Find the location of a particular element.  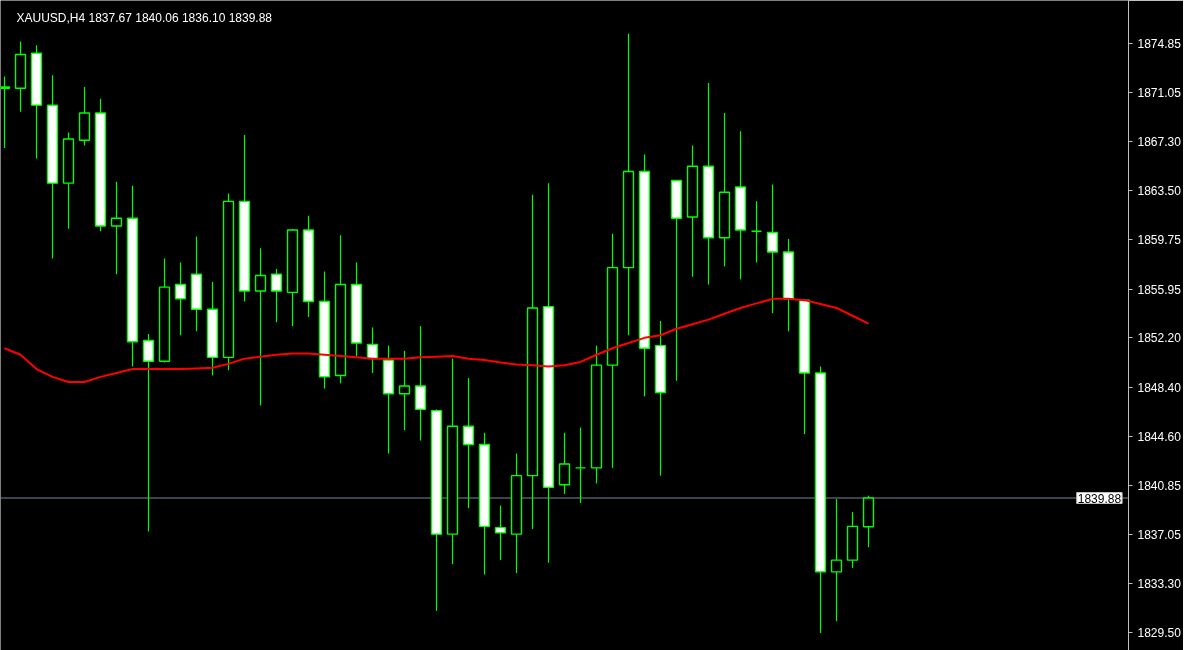

y-tick-label: 1848.40 is located at coordinates (1159, 387).